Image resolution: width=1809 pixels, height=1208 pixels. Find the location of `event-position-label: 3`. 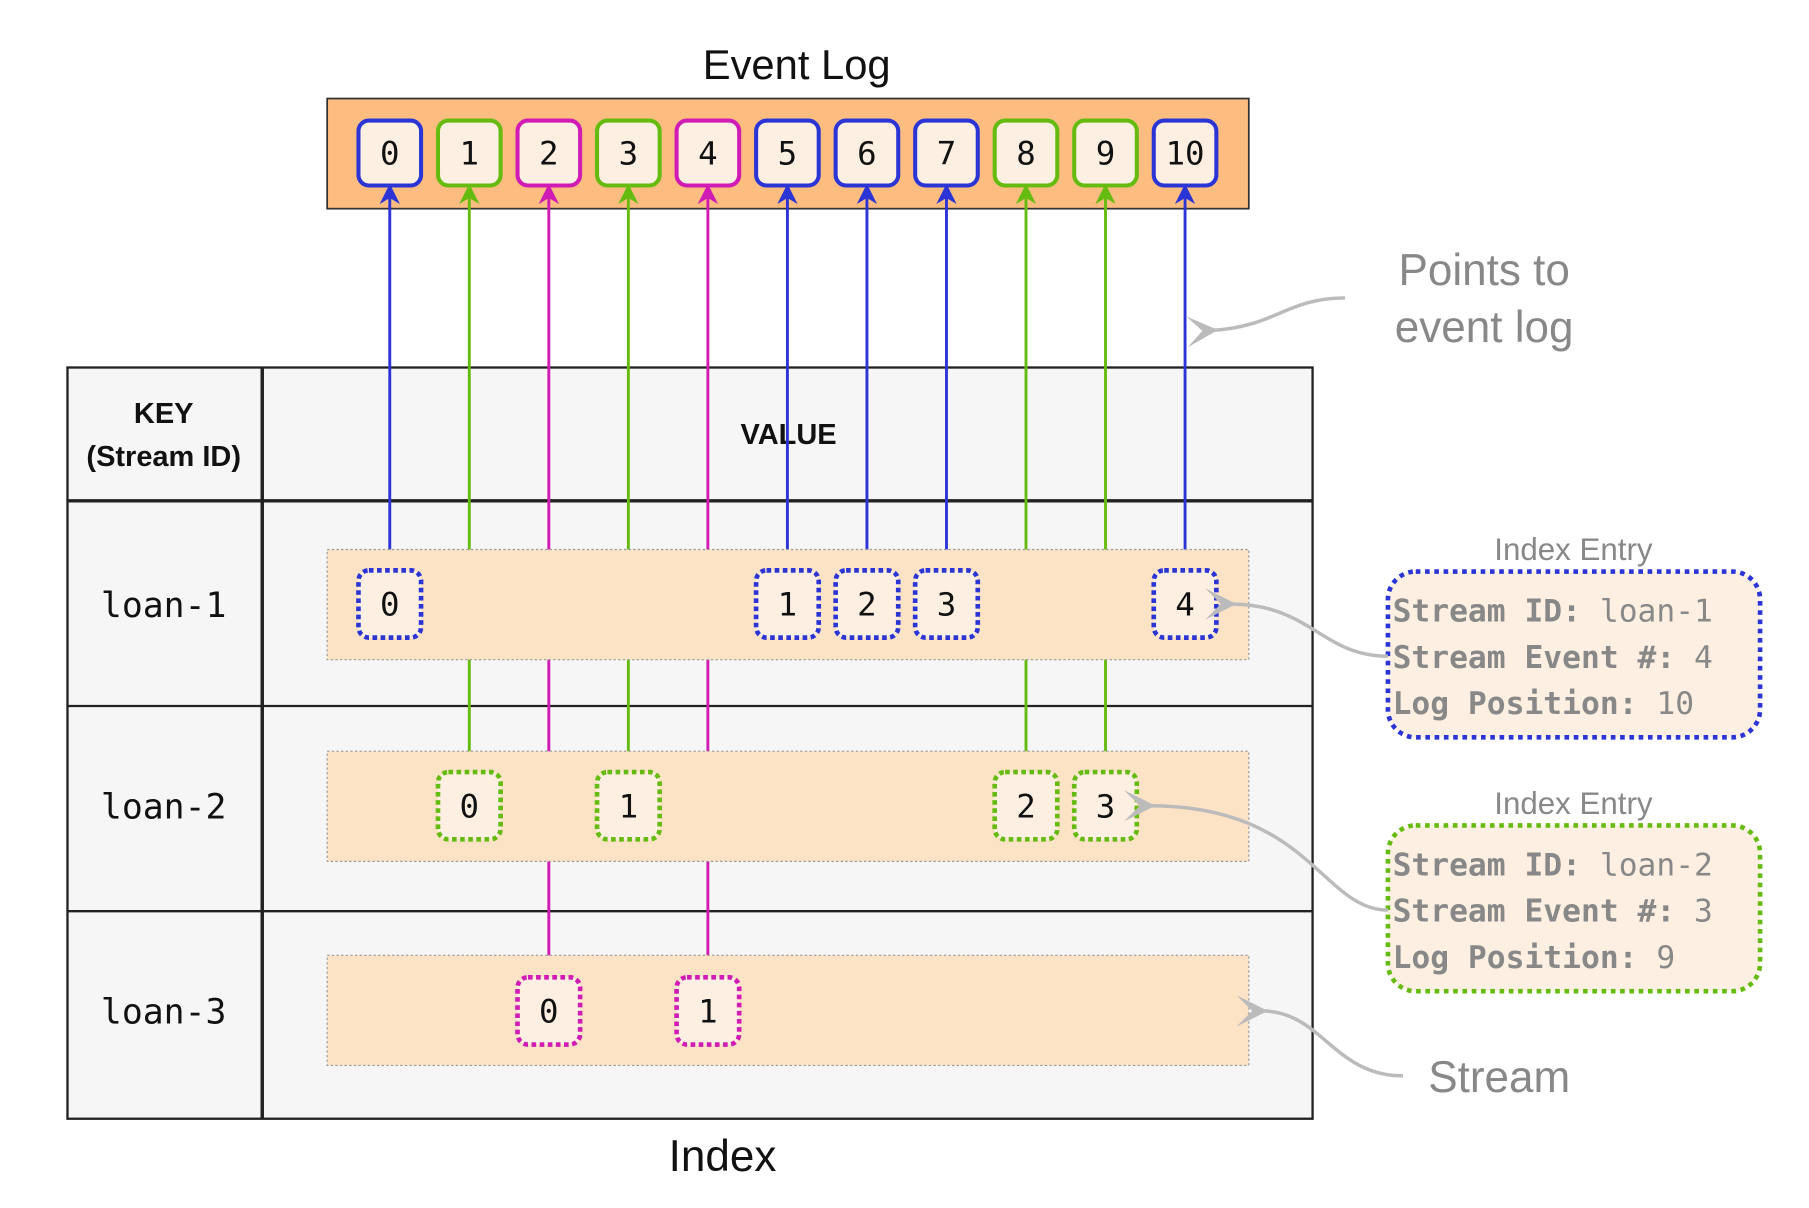

event-position-label: 3 is located at coordinates (629, 154).